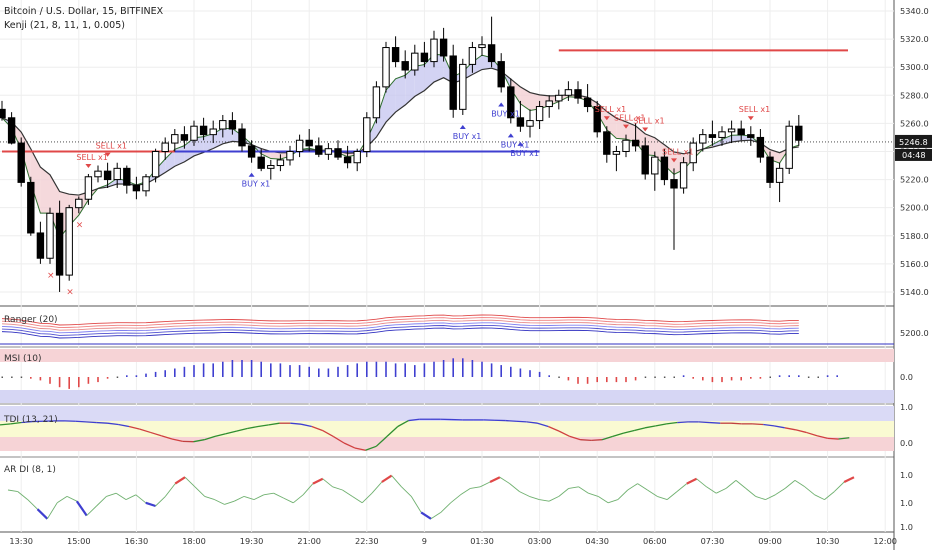 The height and width of the screenshot is (554, 932). Describe the element at coordinates (21, 541) in the screenshot. I see `time-tick-label: 13:30` at that location.